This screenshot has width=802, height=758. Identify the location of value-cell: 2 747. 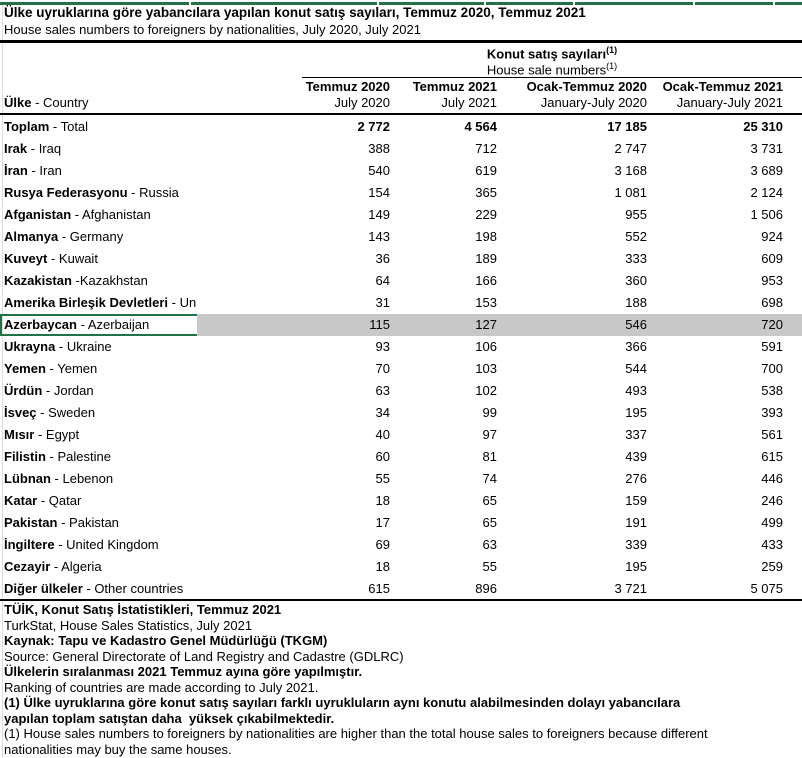
(630, 148).